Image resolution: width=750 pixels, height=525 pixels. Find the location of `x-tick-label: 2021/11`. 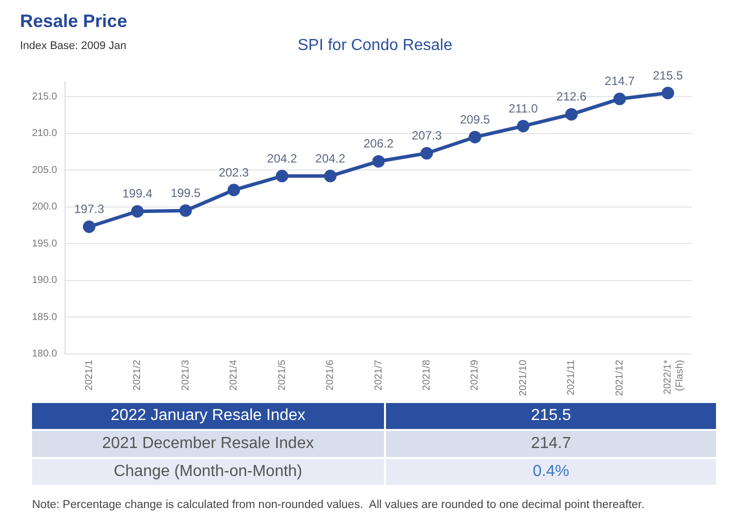

x-tick-label: 2021/11 is located at coordinates (572, 377).